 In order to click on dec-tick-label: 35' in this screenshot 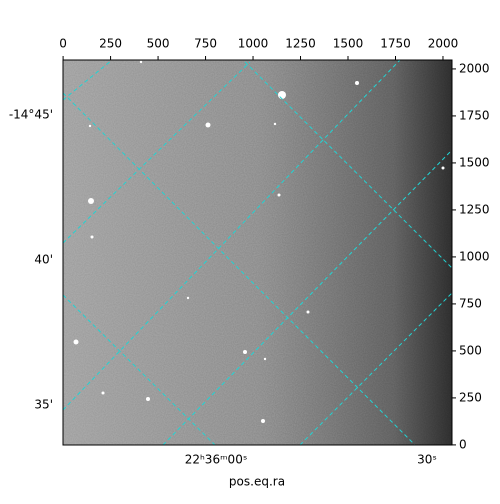, I will do `click(43, 405)`.